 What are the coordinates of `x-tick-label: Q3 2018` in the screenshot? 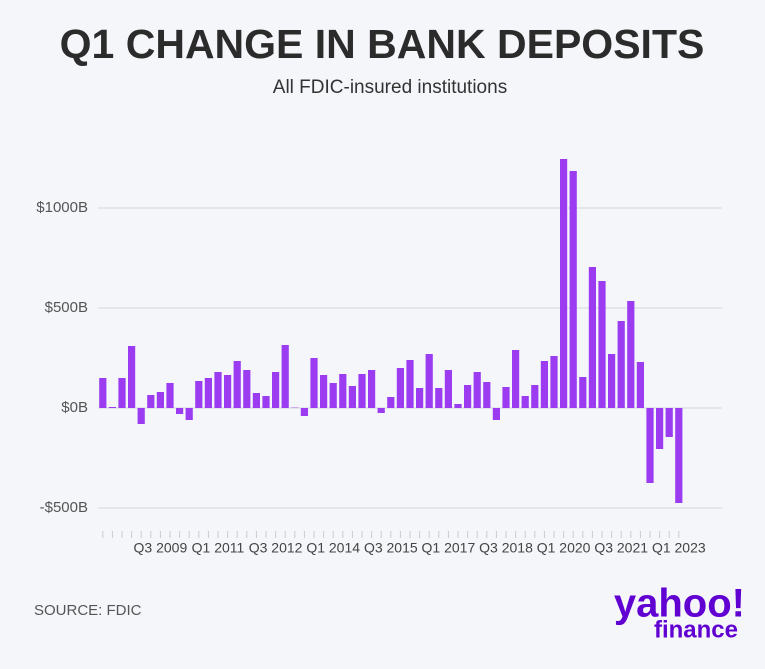 It's located at (506, 548).